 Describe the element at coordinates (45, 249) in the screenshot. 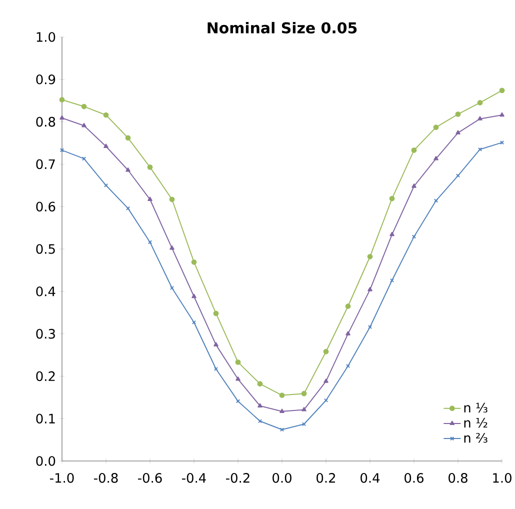

I see `y-tick-label: 0.5` at that location.